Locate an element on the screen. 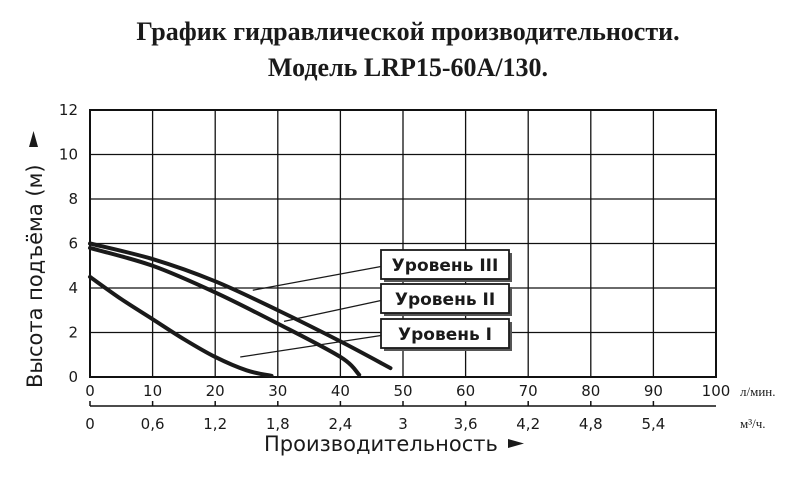 This screenshot has height=489, width=800. x2-tick-label: 1,2 is located at coordinates (215, 424).